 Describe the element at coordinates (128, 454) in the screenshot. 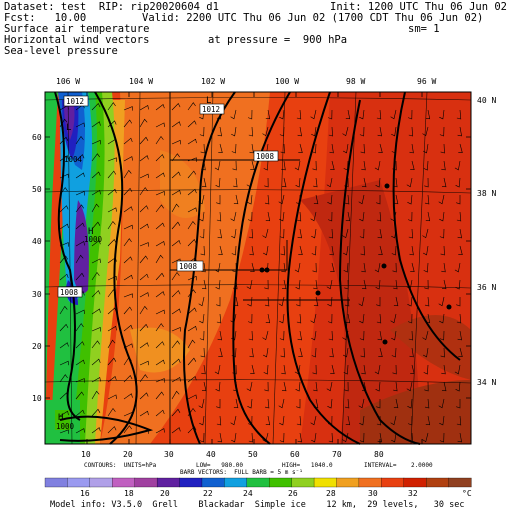

I see `x-tick-label: 20` at that location.